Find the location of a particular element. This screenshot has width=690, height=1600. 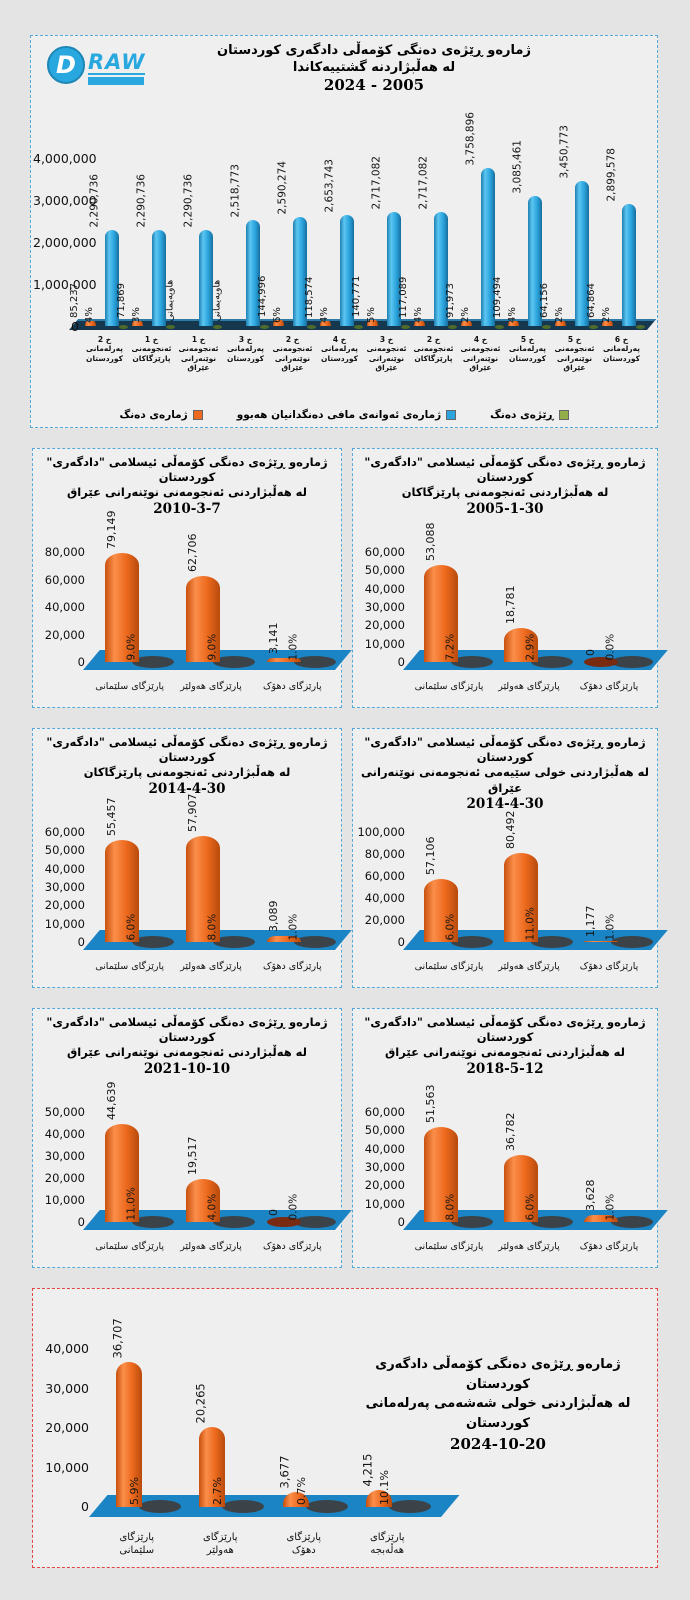

bar-value-label: 44,639 is located at coordinates (111, 1101).